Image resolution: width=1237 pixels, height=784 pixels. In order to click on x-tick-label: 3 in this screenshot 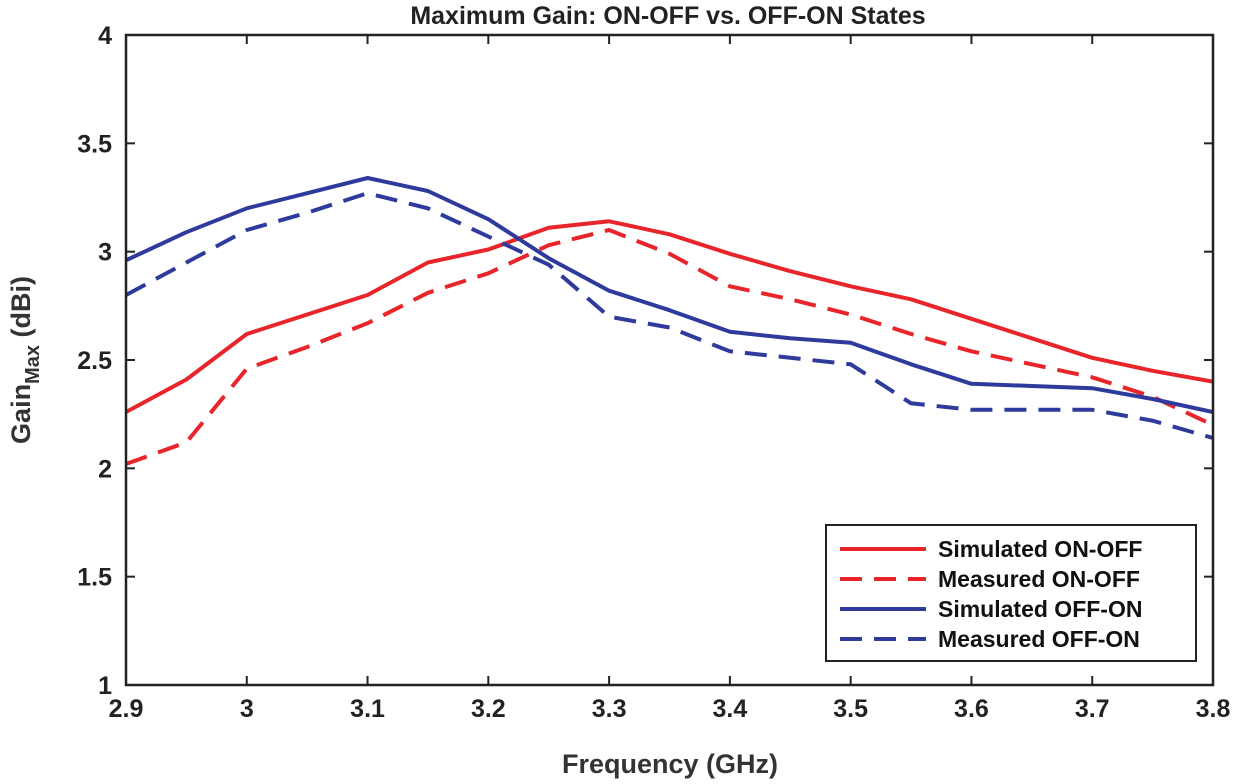, I will do `click(247, 709)`.